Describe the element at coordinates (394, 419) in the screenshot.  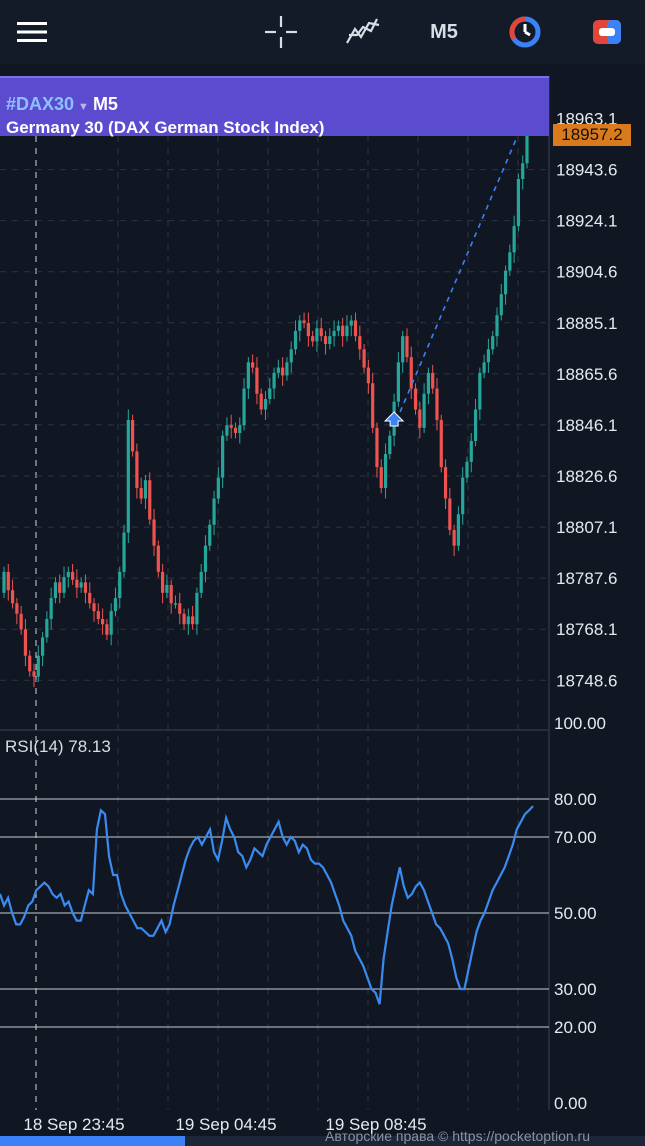
I see `buy-arrow-icon` at that location.